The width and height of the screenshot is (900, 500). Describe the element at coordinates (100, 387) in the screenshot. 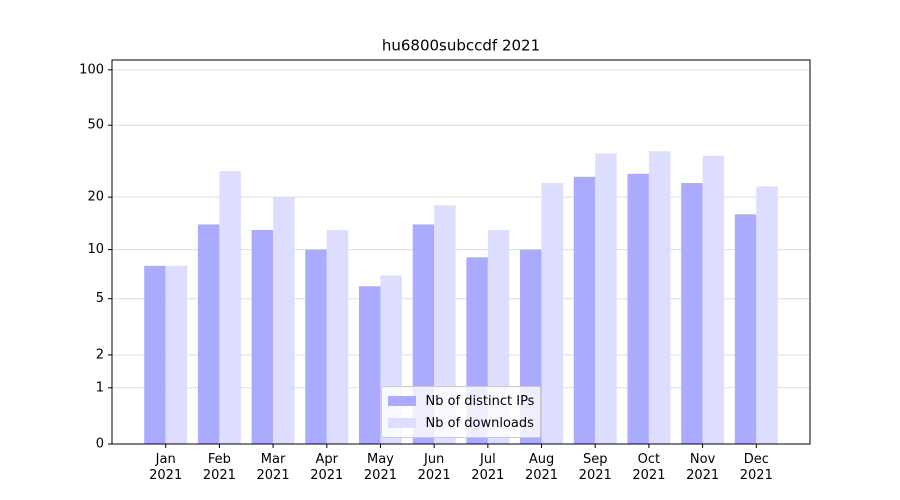

I see `y-tick-label: 1` at that location.